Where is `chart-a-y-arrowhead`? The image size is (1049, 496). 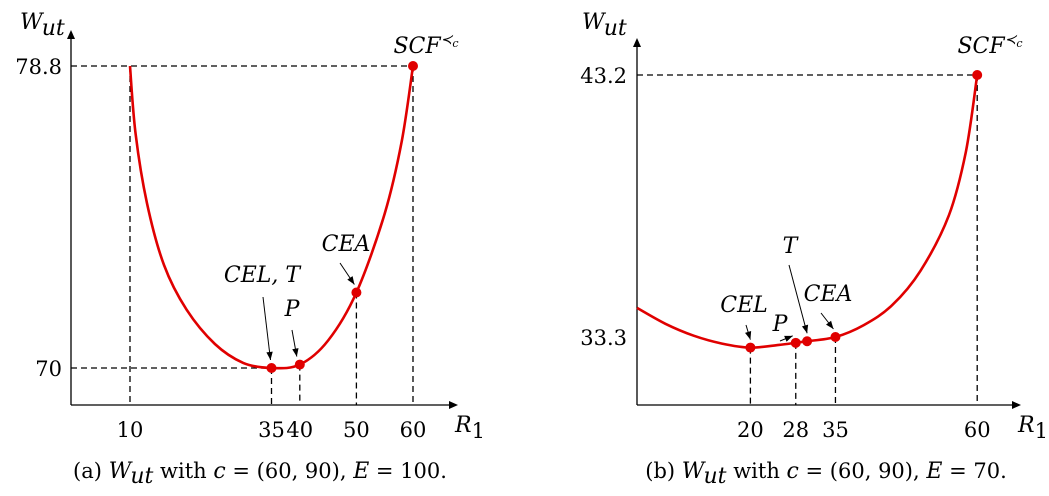 chart-a-y-arrowhead is located at coordinates (71, 34).